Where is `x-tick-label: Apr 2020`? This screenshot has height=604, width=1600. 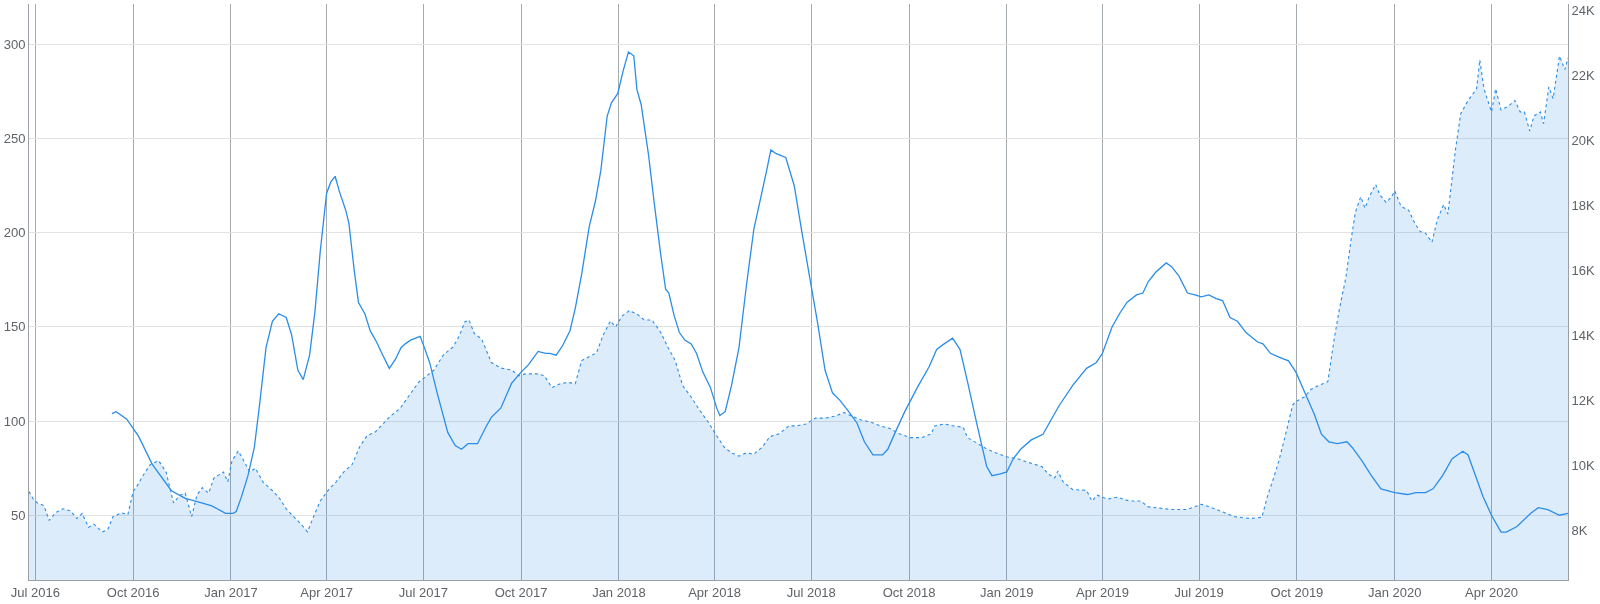 x-tick-label: Apr 2020 is located at coordinates (1491, 592).